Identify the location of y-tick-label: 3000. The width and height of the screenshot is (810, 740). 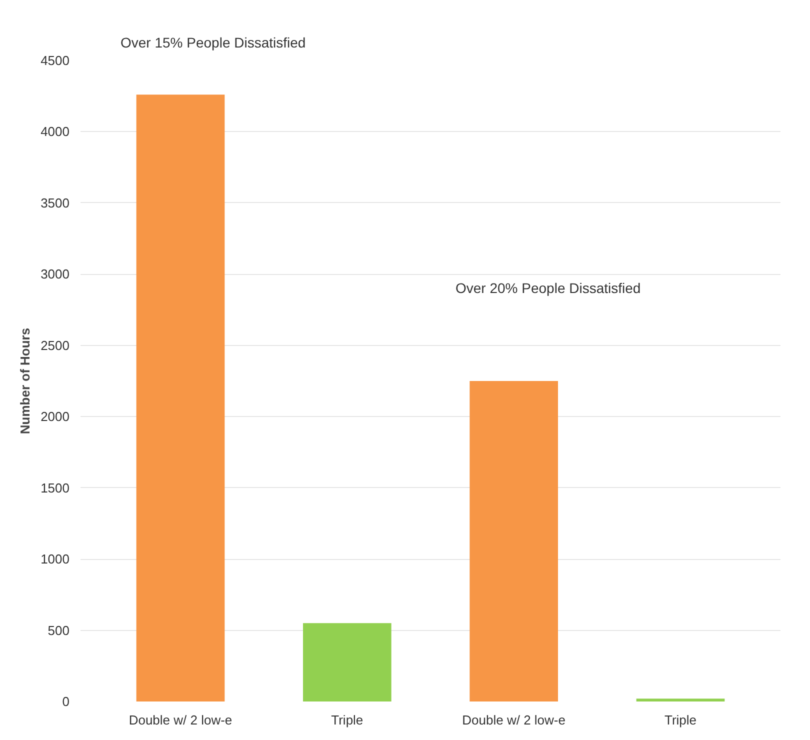
(55, 274).